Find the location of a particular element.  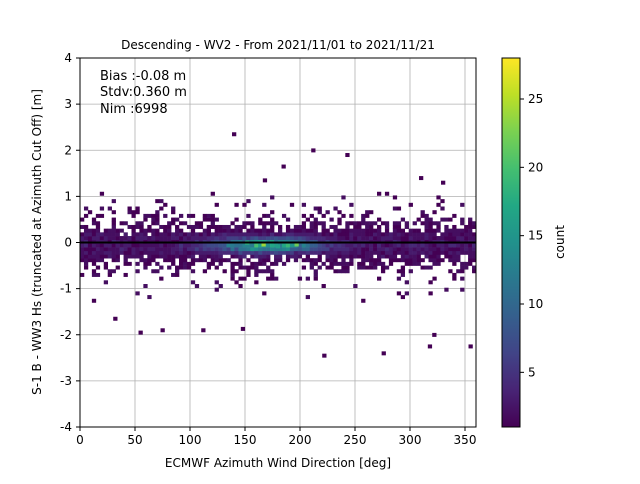

outlier-bin is located at coordinates (115, 318).